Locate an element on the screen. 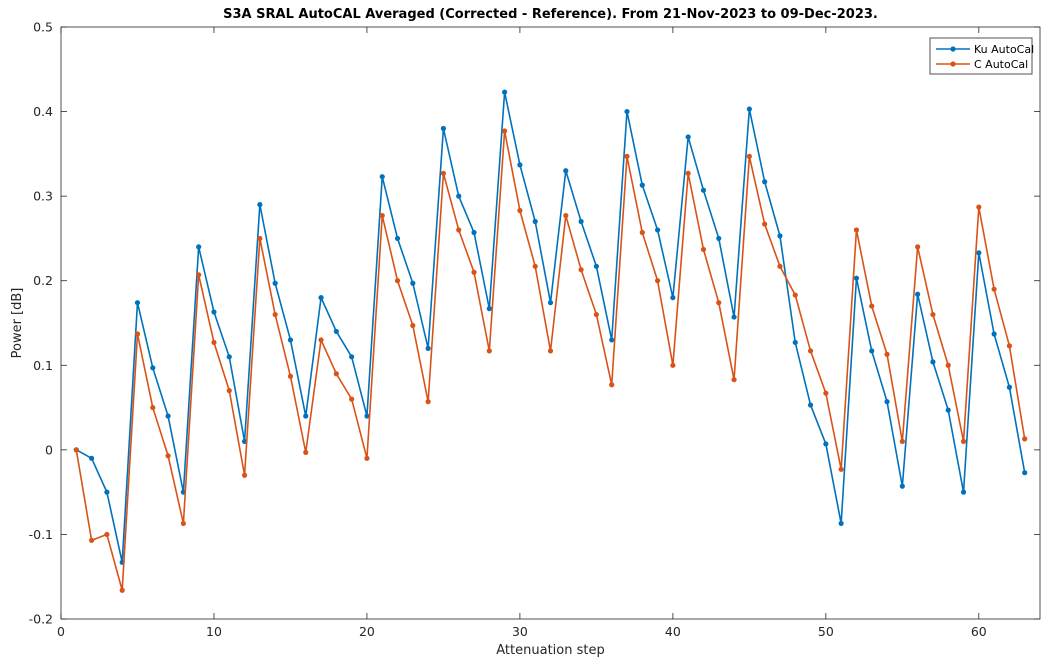 The image size is (1054, 664). y-tick-label: -0.1 is located at coordinates (41, 534).